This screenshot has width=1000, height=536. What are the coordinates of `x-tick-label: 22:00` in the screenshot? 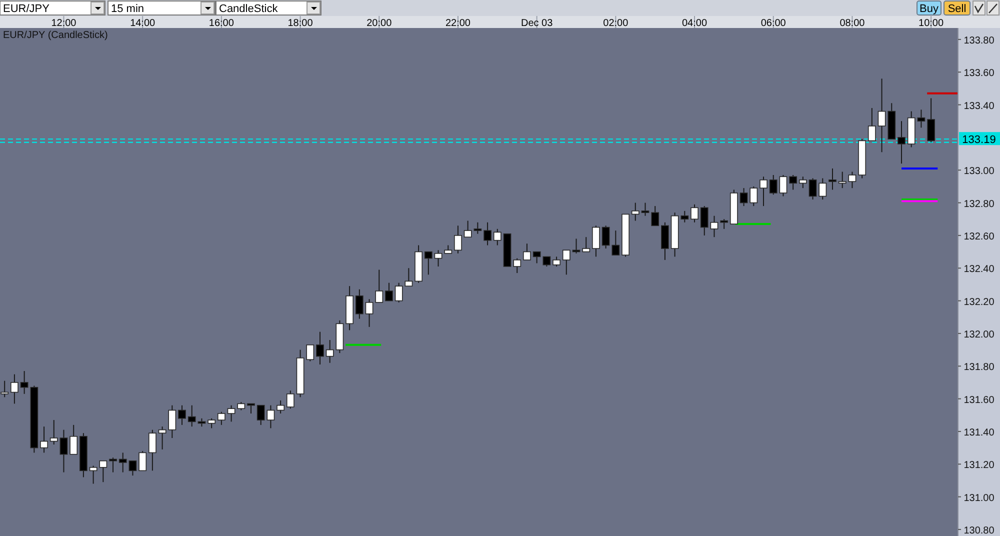 It's located at (458, 23).